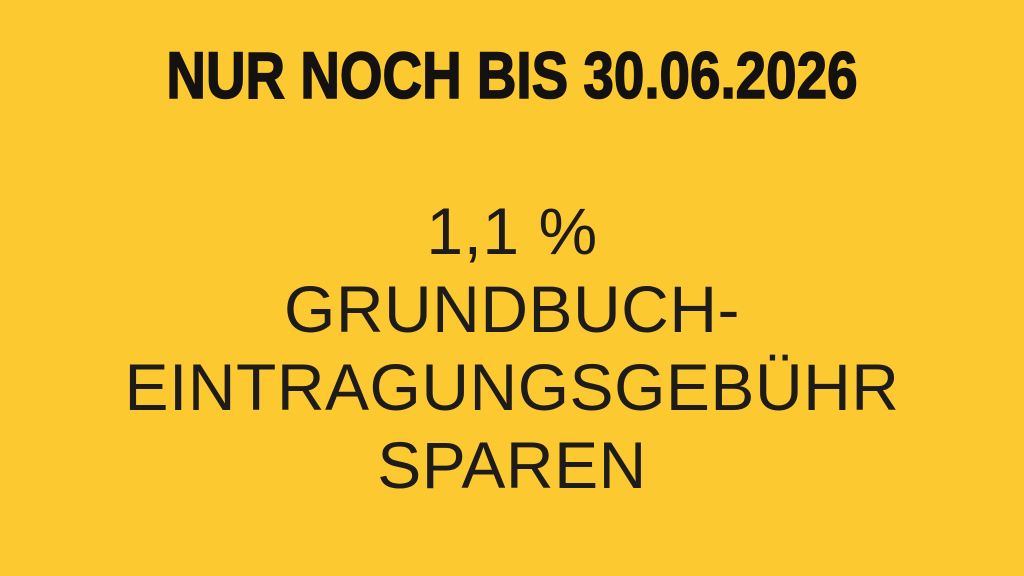 This screenshot has width=1024, height=576. I want to click on deadline-headline: NUR NOCH BIS 30.06.2026, so click(512, 75).